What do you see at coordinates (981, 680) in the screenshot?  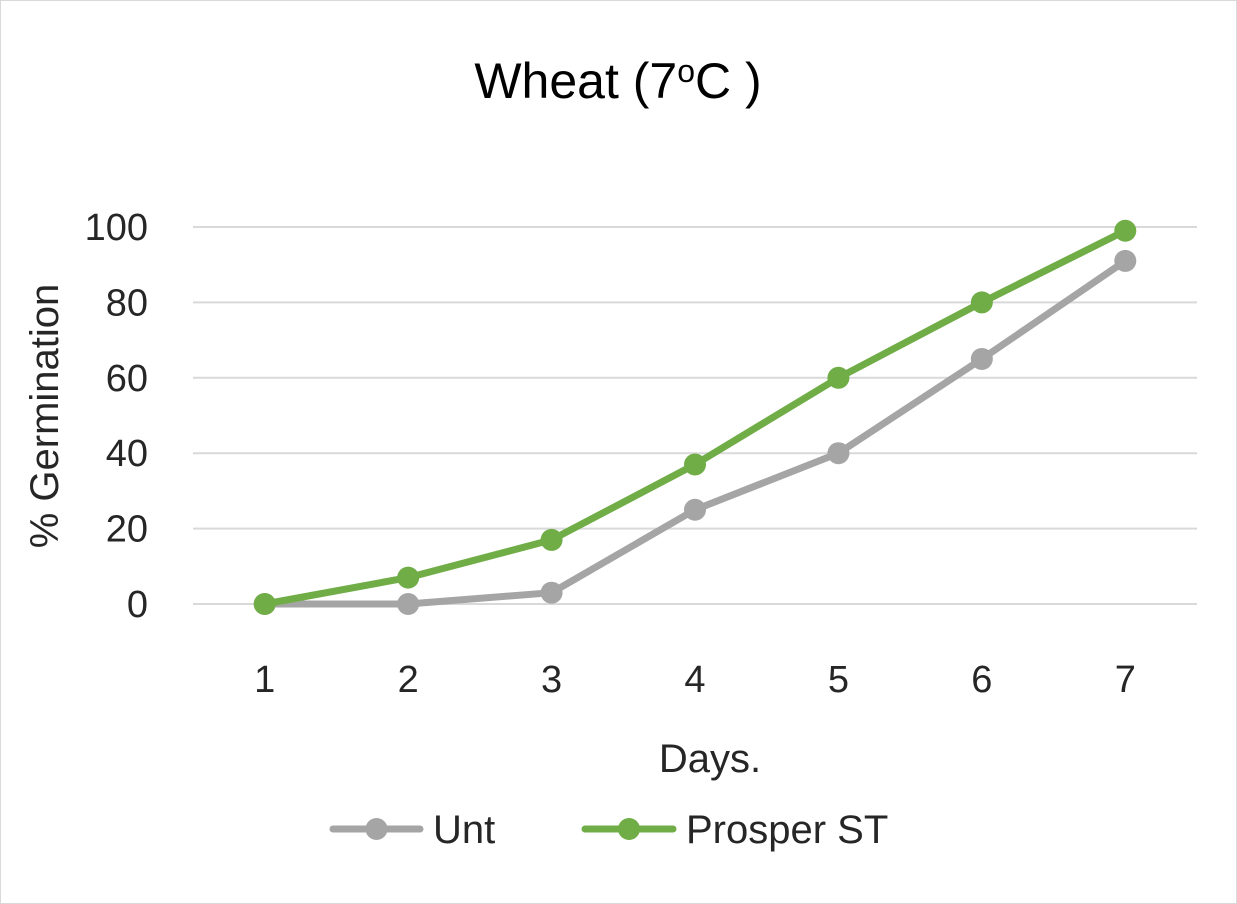 I see `x-tick-label: 6` at bounding box center [981, 680].